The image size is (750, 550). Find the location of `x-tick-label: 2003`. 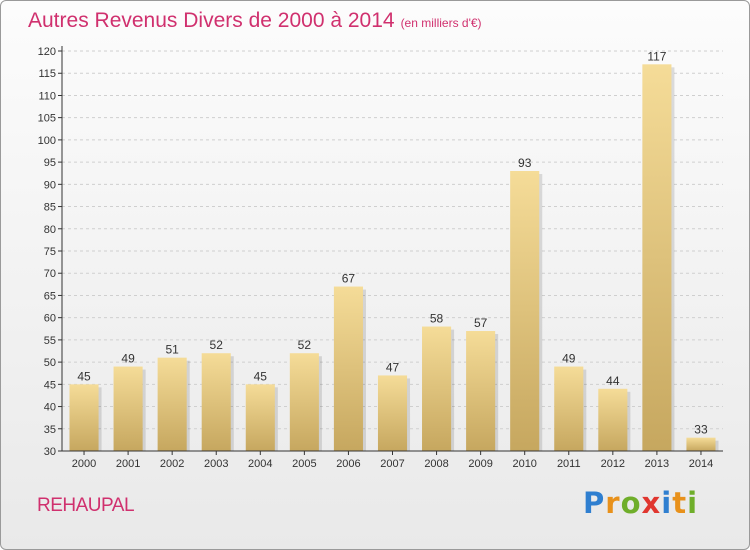

x-tick-label: 2003 is located at coordinates (216, 464).